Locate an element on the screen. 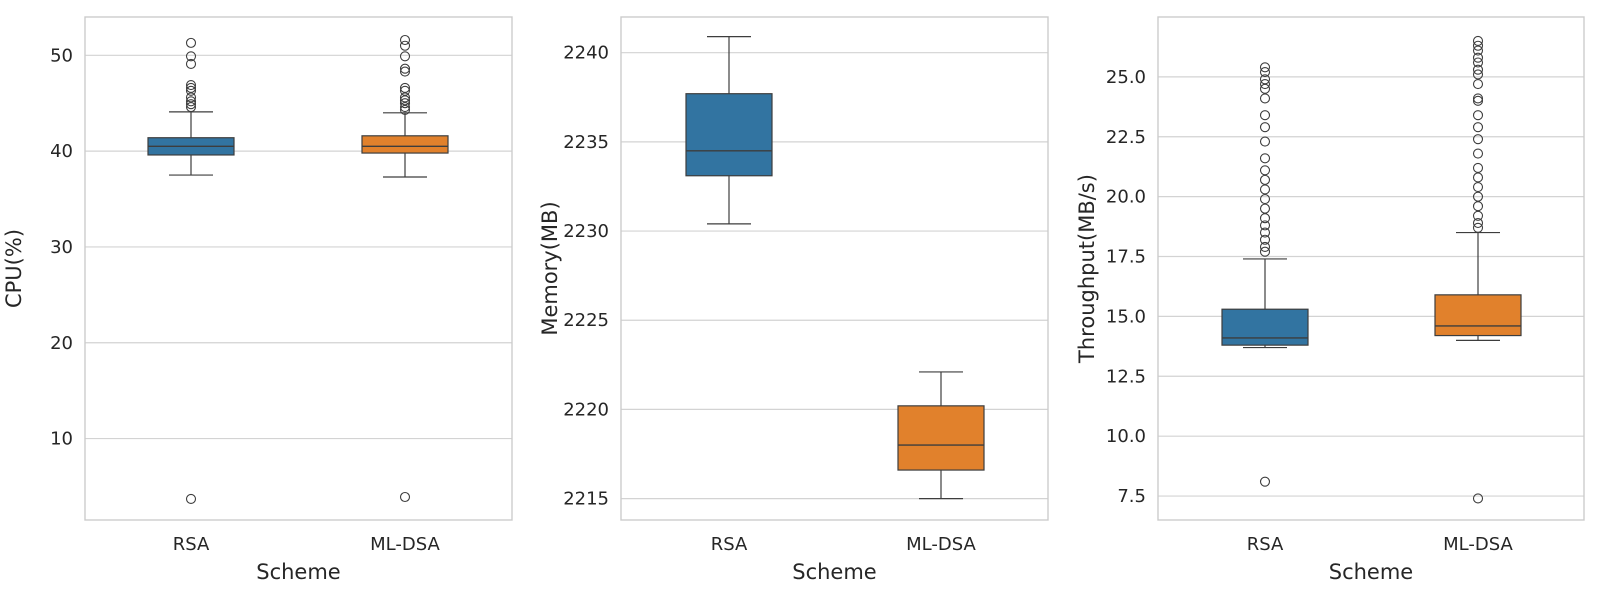 The width and height of the screenshot is (1600, 600). y-axis-label: Throughput(MB/s) is located at coordinates (1087, 269).